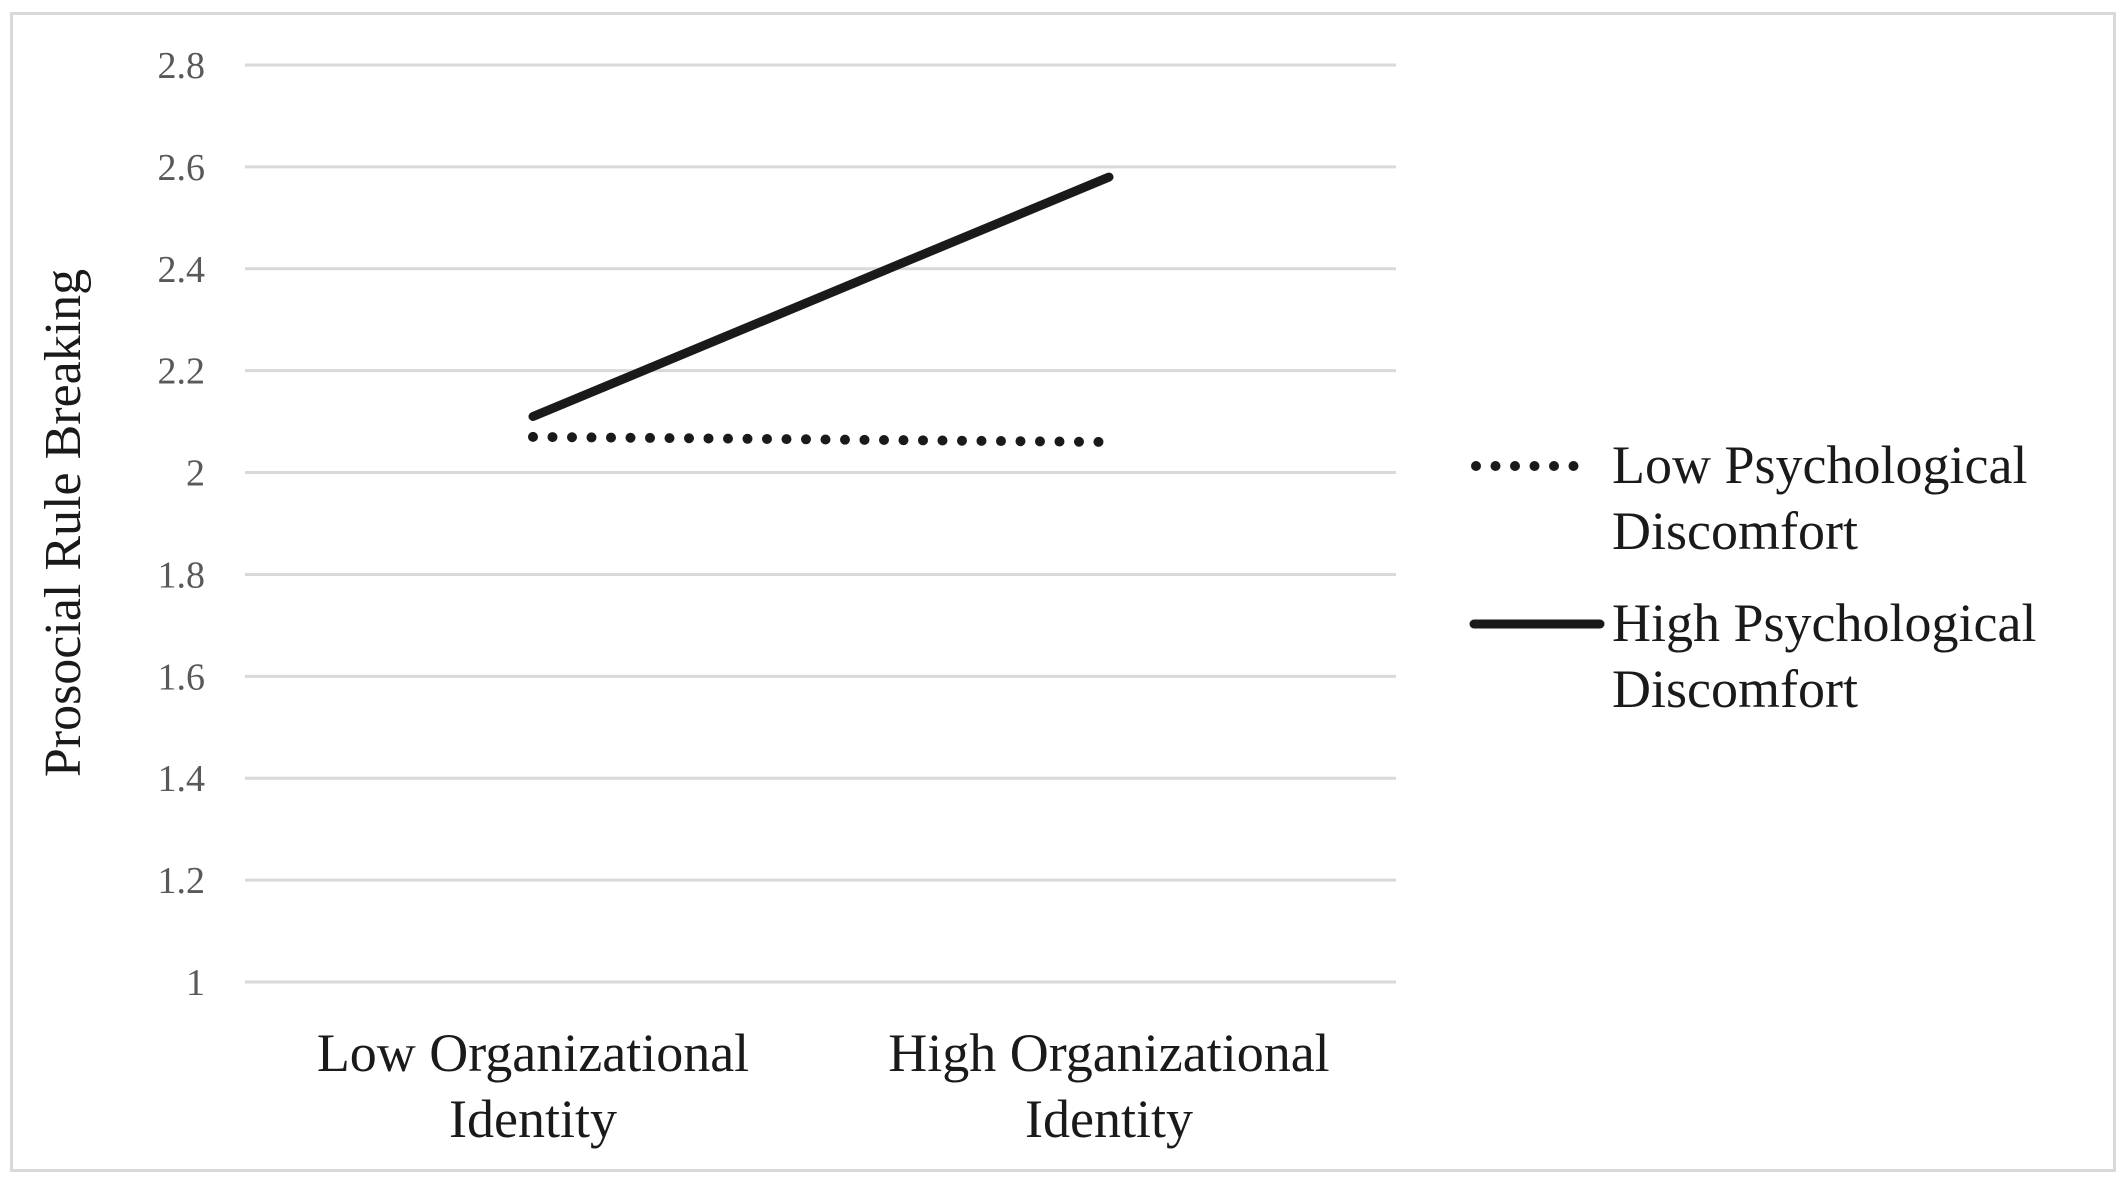 Image resolution: width=2128 pixels, height=1186 pixels. I want to click on x-category-label: High Organizational, so click(1108, 1053).